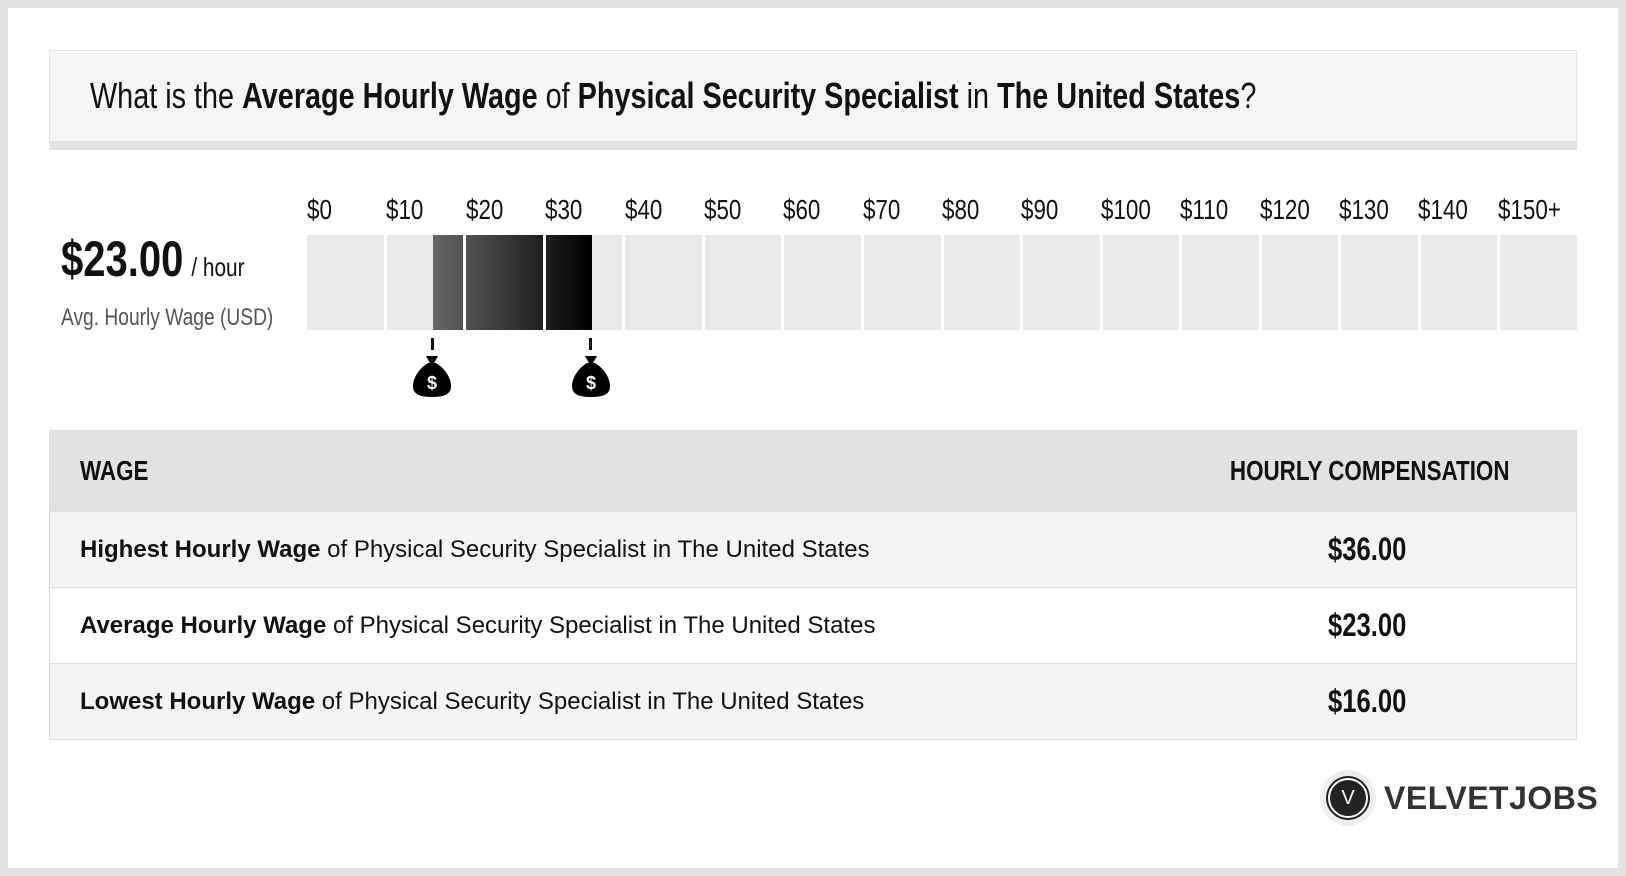  Describe the element at coordinates (405, 209) in the screenshot. I see `tick-label: $10` at that location.